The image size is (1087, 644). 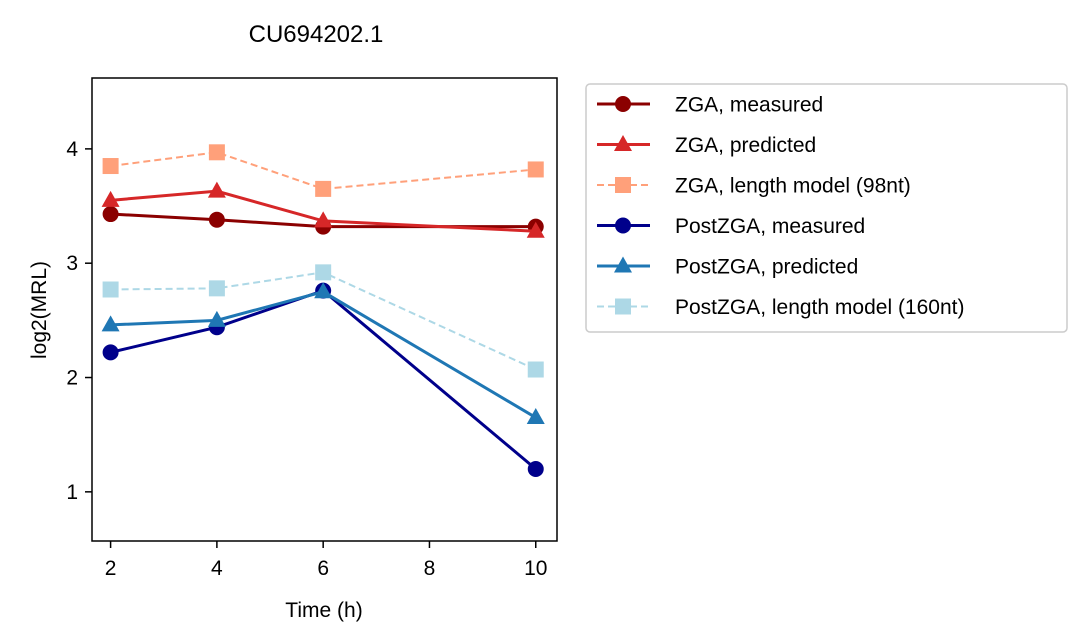 What do you see at coordinates (72, 492) in the screenshot?
I see `y-tick-label: 1` at bounding box center [72, 492].